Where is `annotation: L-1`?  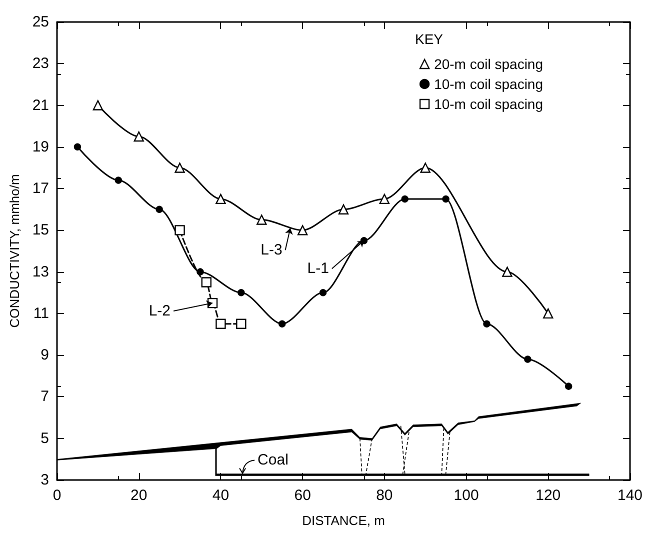
annotation: L-1 is located at coordinates (318, 269).